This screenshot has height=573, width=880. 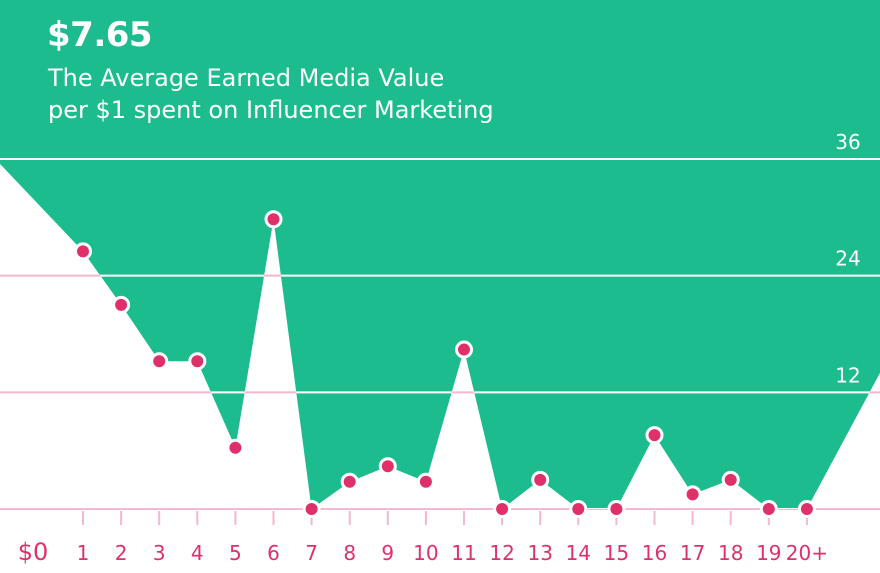 I want to click on x-tick-label: 17, so click(x=692, y=553).